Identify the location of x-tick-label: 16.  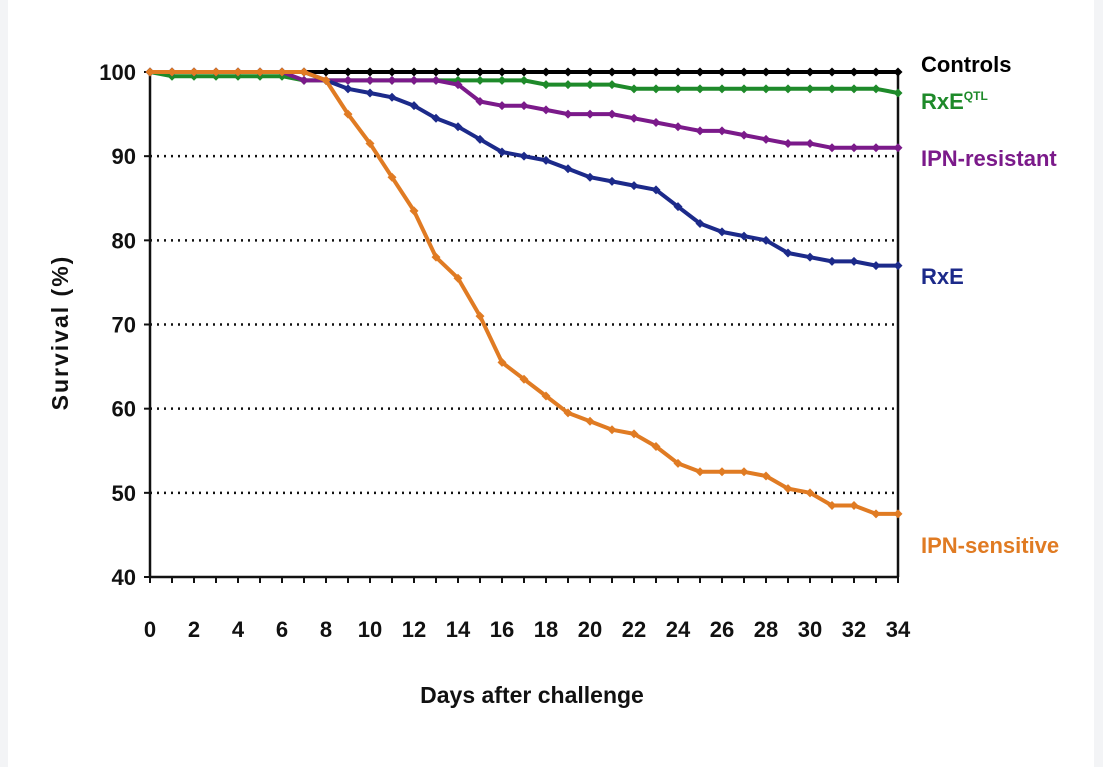
(502, 629).